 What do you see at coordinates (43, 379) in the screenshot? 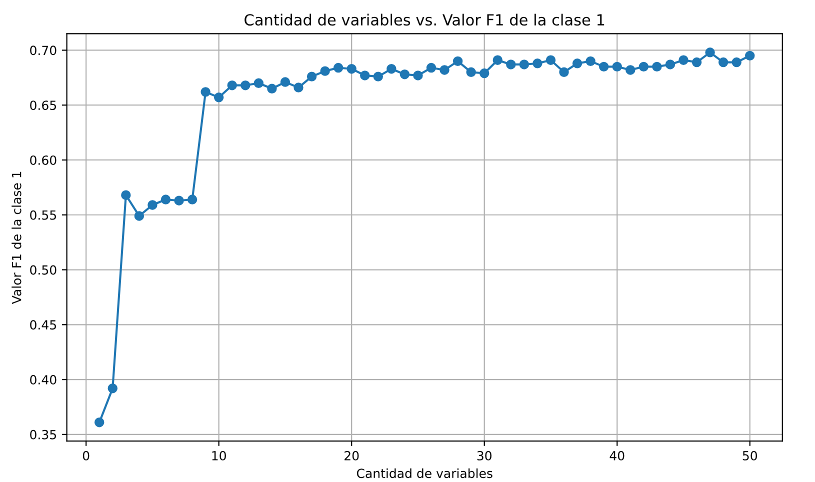
I see `y-tick-label: 0.40` at bounding box center [43, 379].